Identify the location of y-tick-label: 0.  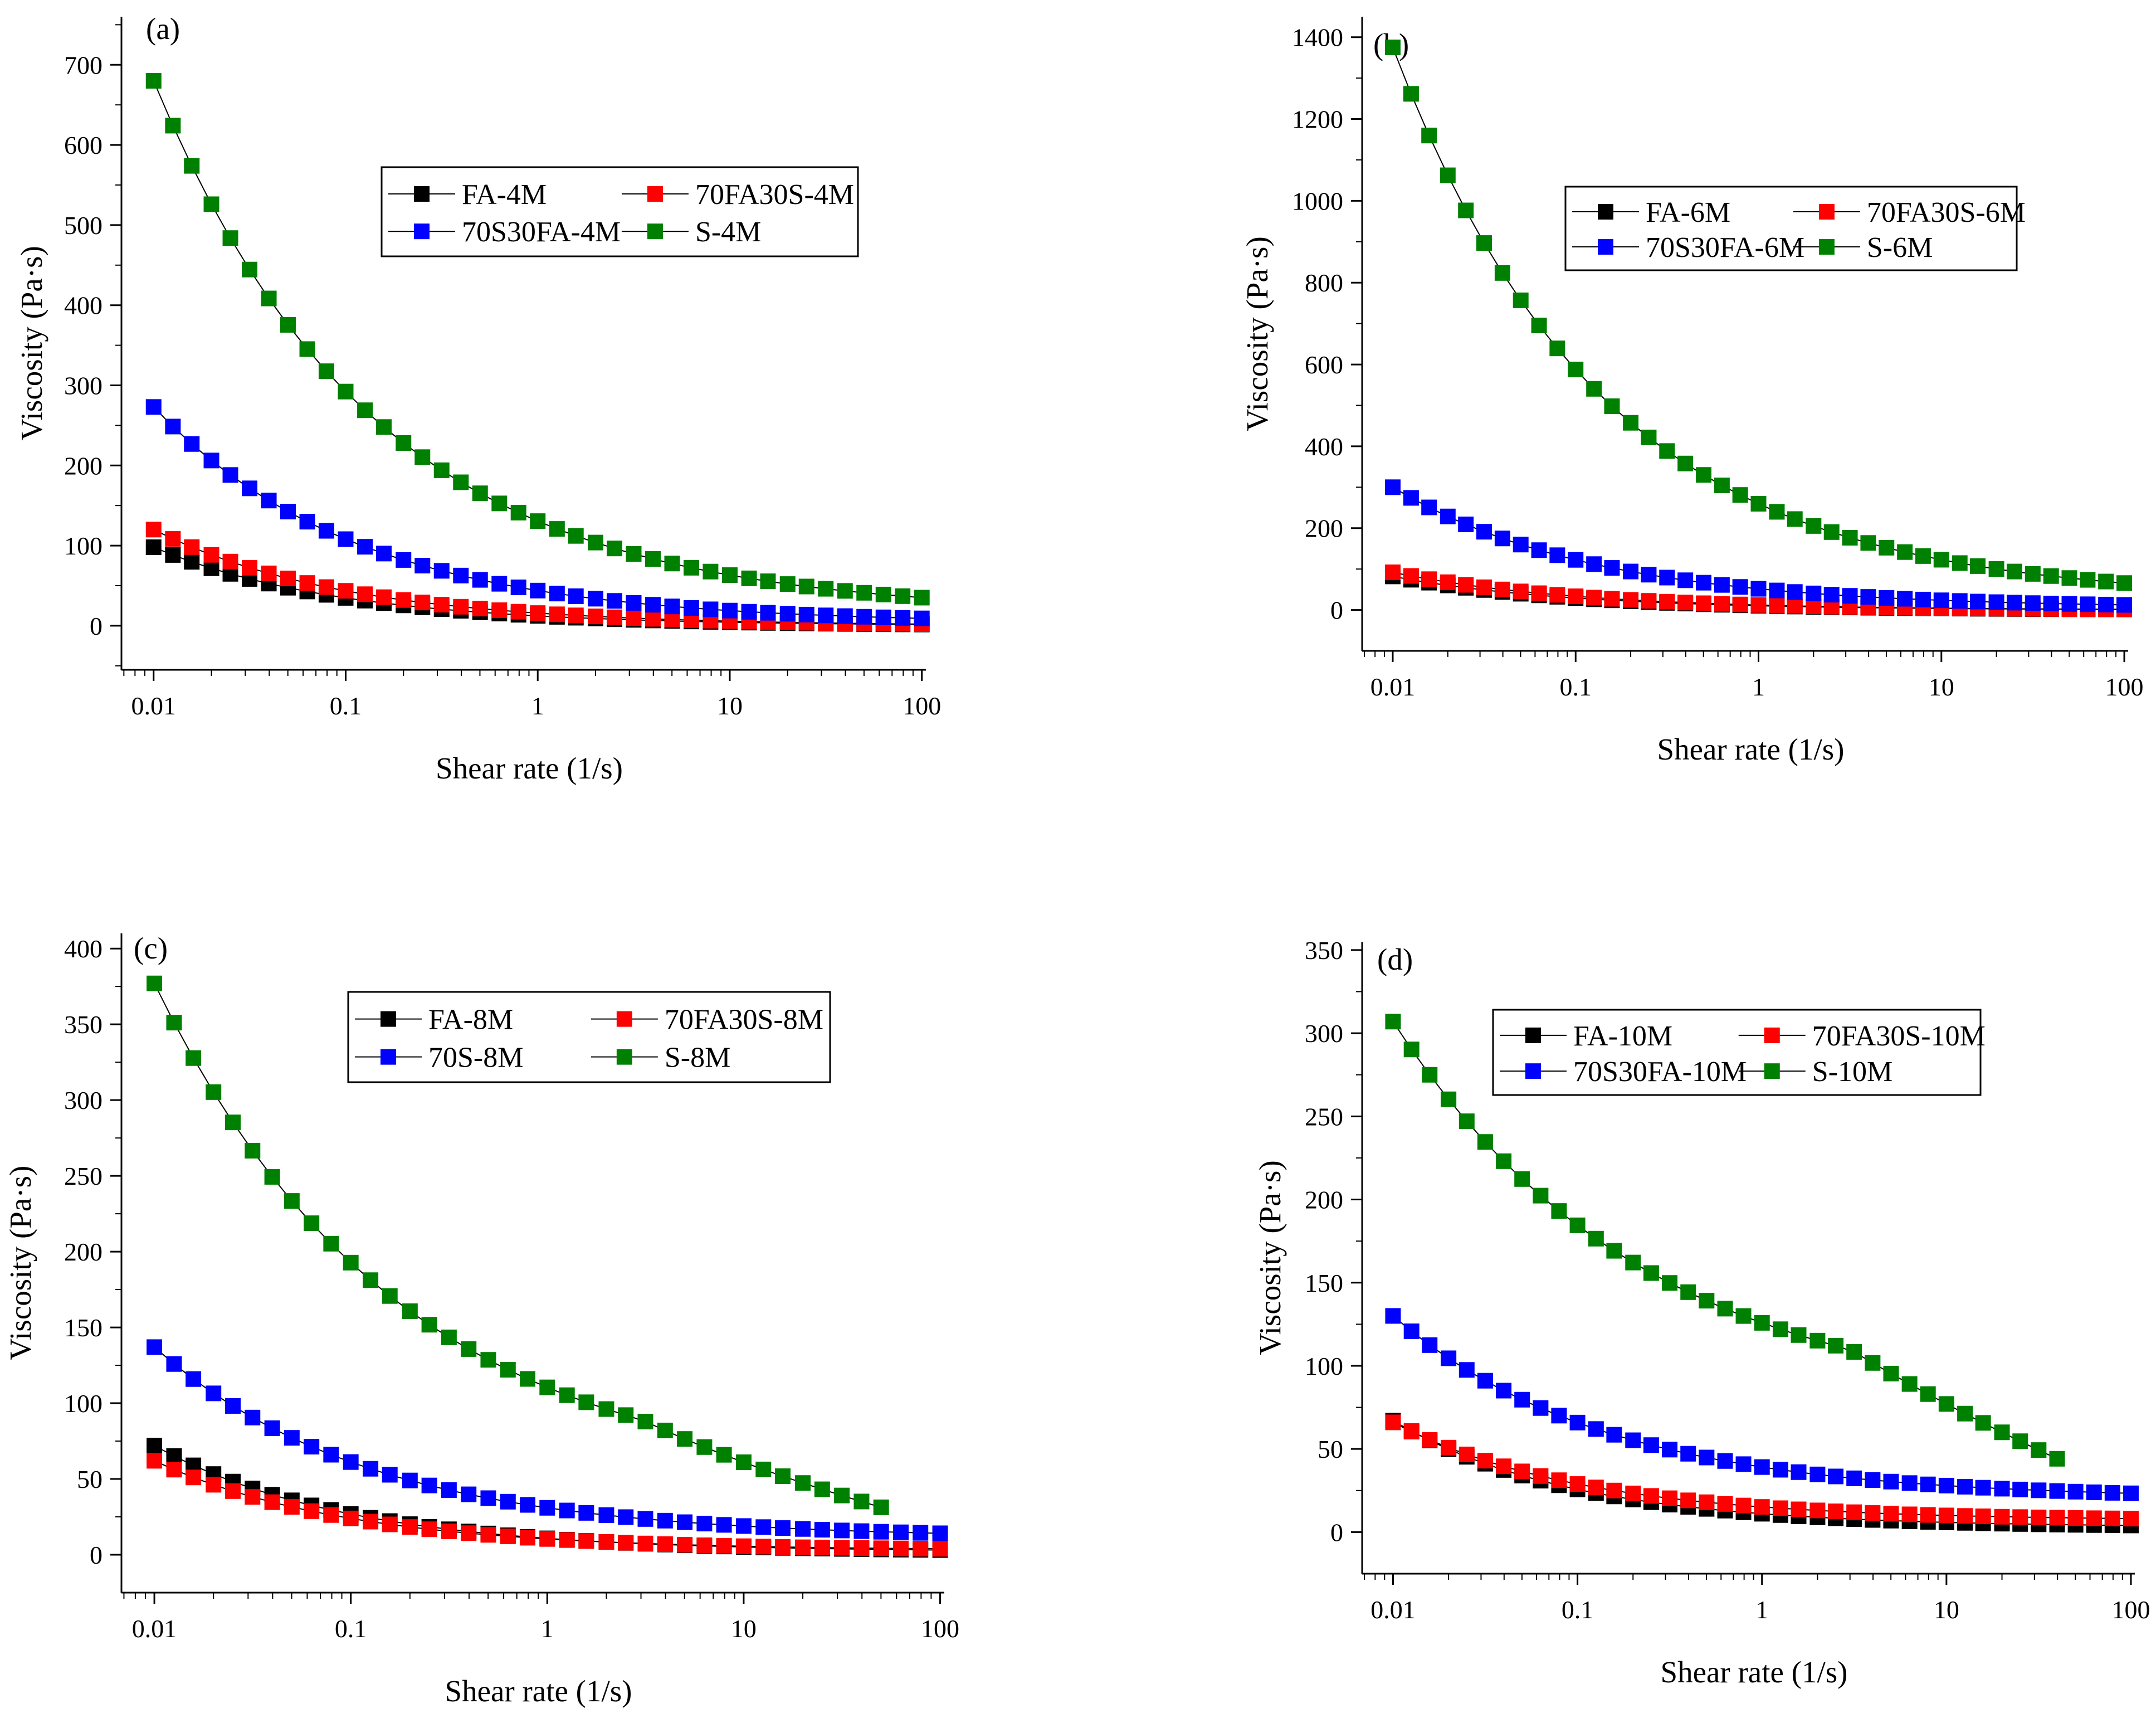
(96, 1555).